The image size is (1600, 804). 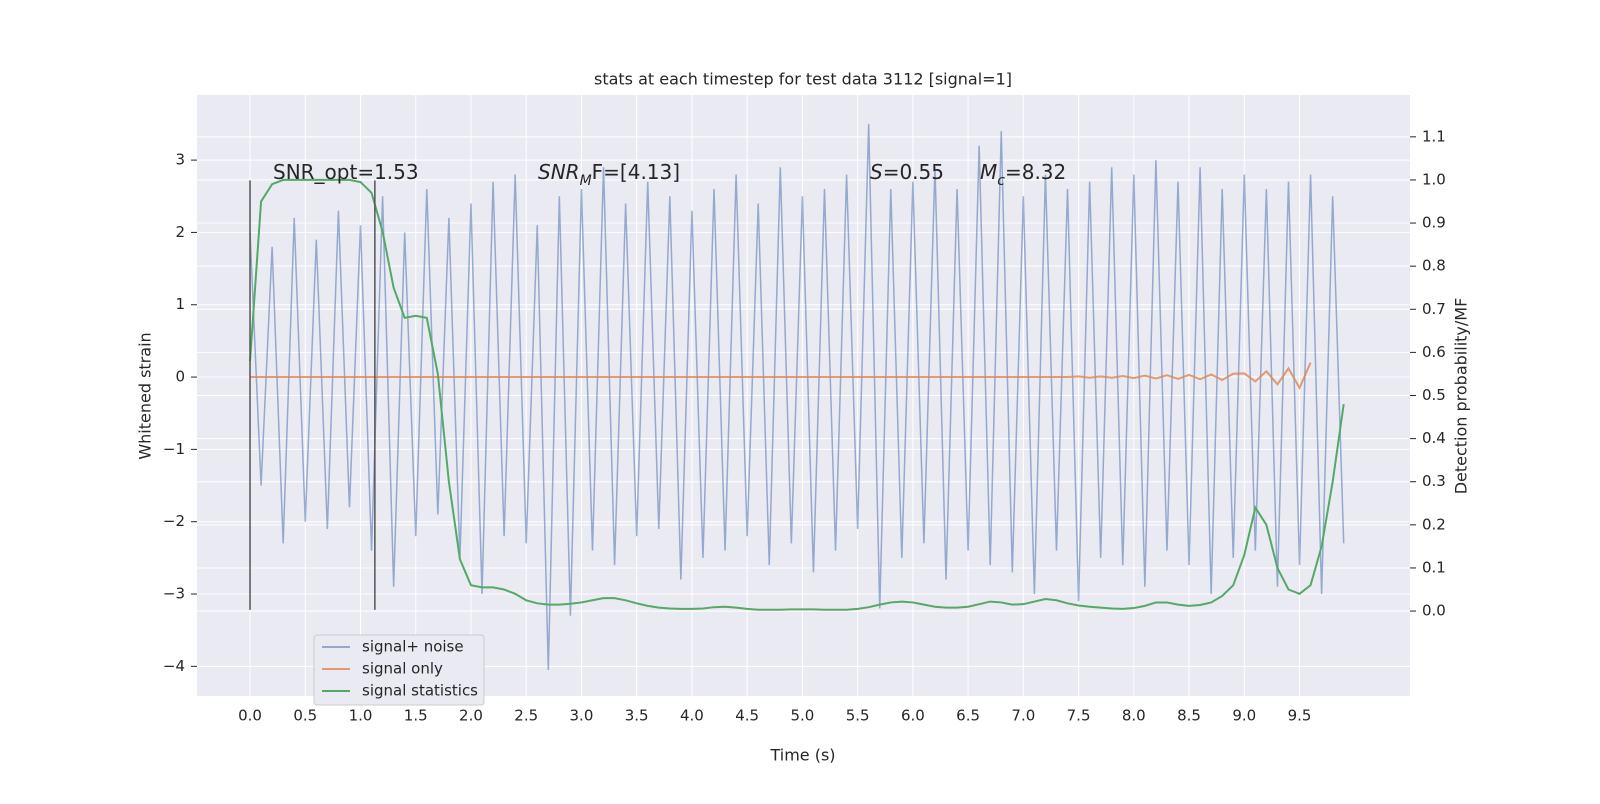 What do you see at coordinates (802, 716) in the screenshot?
I see `x-tick-label: 5.0` at bounding box center [802, 716].